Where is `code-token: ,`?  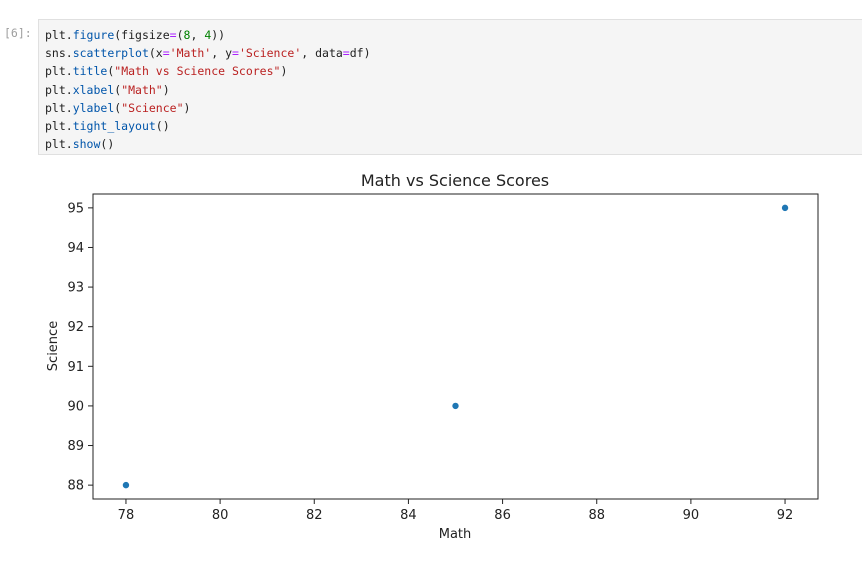
code-token: , is located at coordinates (197, 35).